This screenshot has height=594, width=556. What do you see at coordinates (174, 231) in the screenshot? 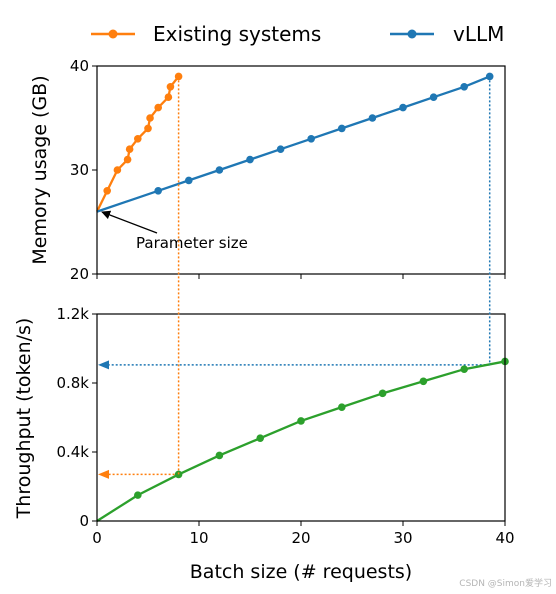
I see `parameter-size-annotation: Parameter size` at bounding box center [174, 231].